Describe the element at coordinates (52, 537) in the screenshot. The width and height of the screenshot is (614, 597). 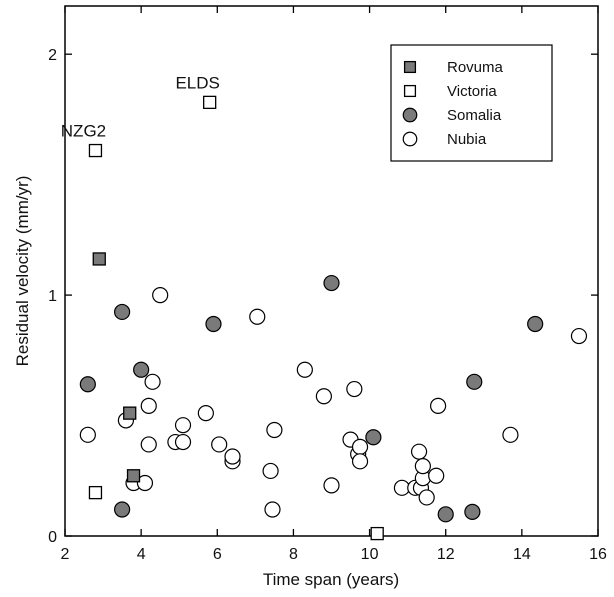
I see `y-tick-label-0: 0` at that location.